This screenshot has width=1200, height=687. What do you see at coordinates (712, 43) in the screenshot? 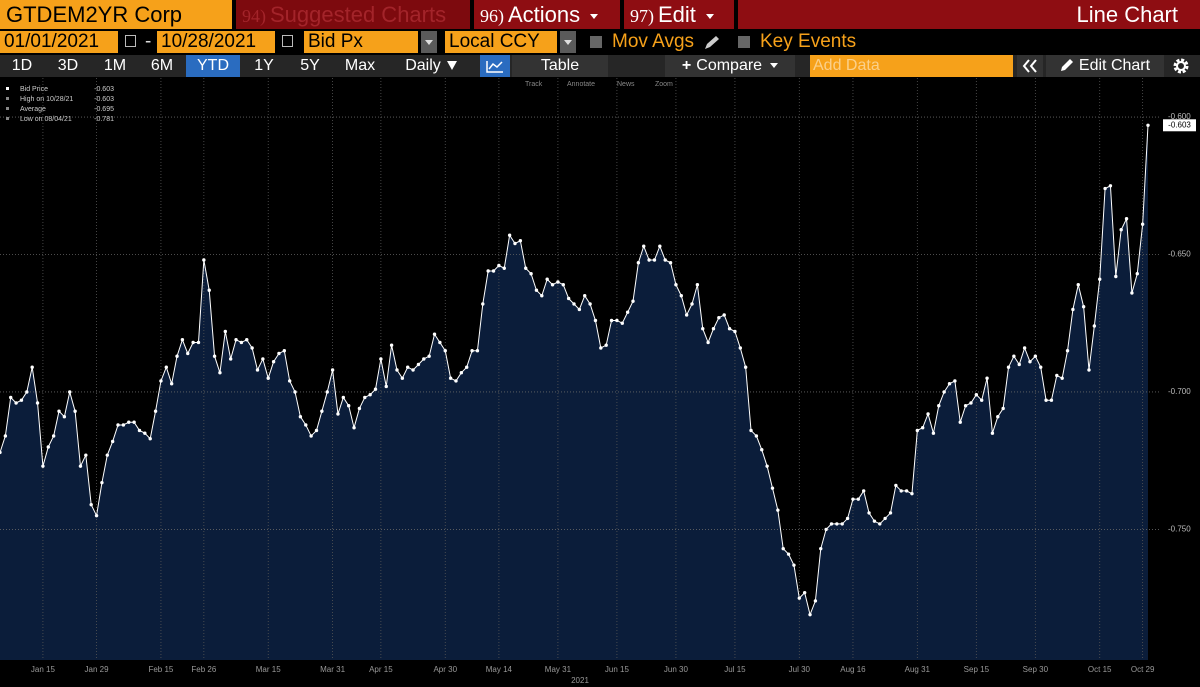
I see `pencil-icon` at bounding box center [712, 43].